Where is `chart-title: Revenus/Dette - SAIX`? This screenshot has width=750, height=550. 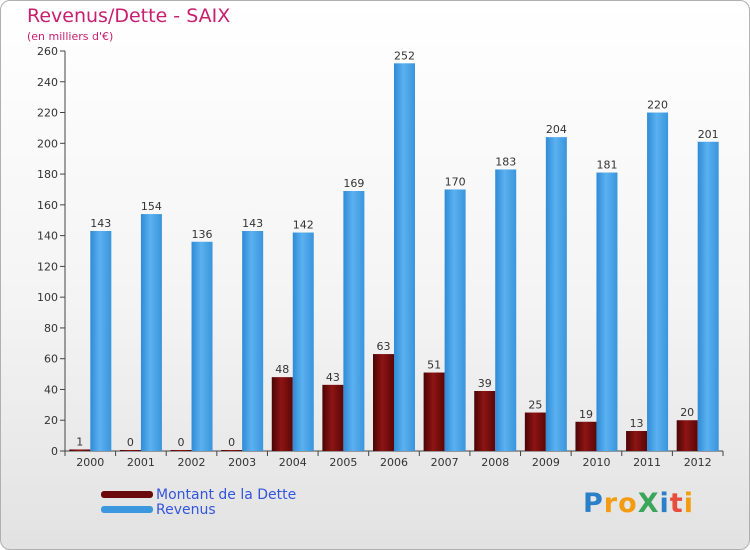 chart-title: Revenus/Dette - SAIX is located at coordinates (129, 16).